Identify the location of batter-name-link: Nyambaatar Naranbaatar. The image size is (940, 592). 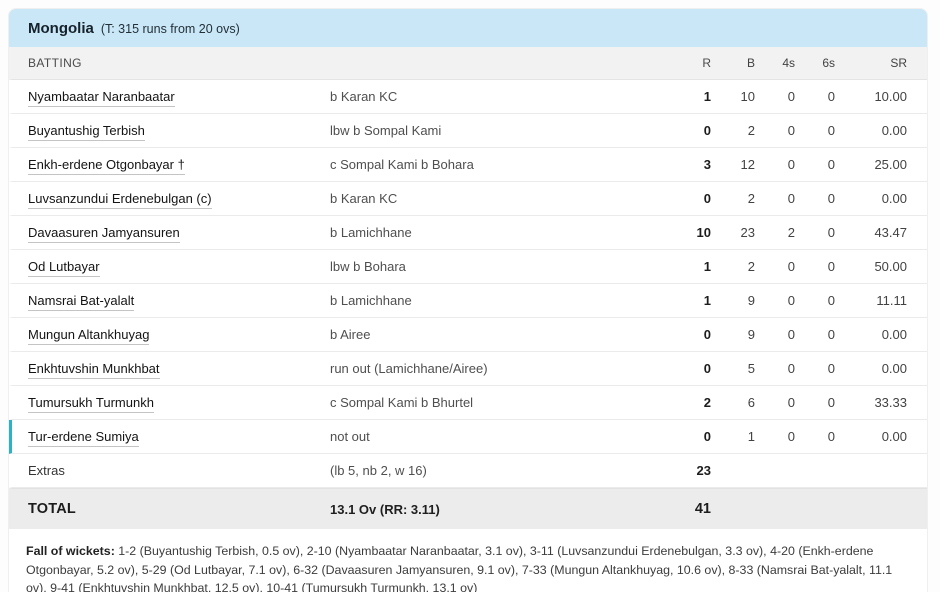
(101, 98).